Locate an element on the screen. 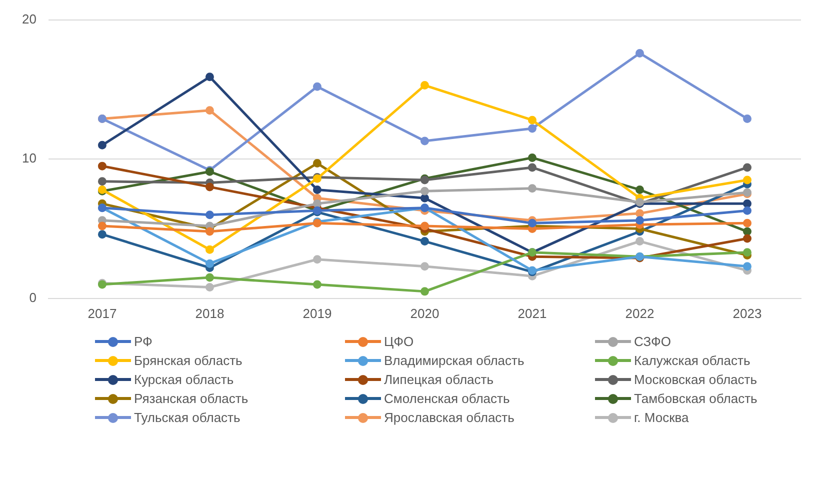  x-tick-label: 2019 is located at coordinates (317, 313).